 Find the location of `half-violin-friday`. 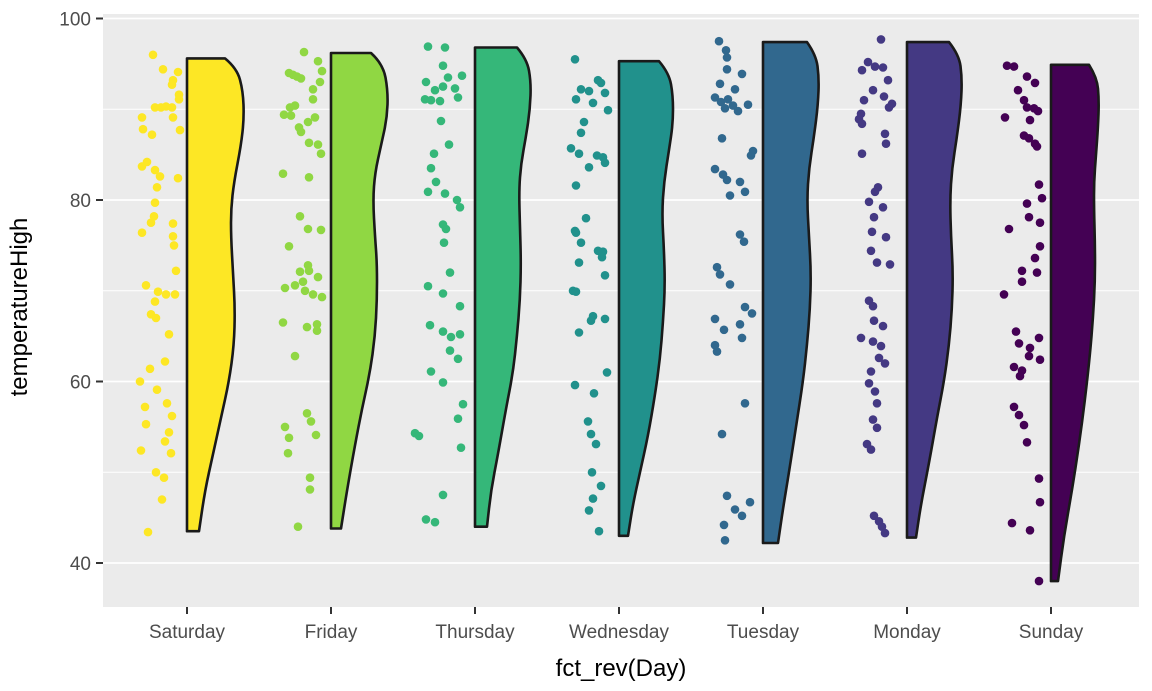

half-violin-friday is located at coordinates (359, 290).